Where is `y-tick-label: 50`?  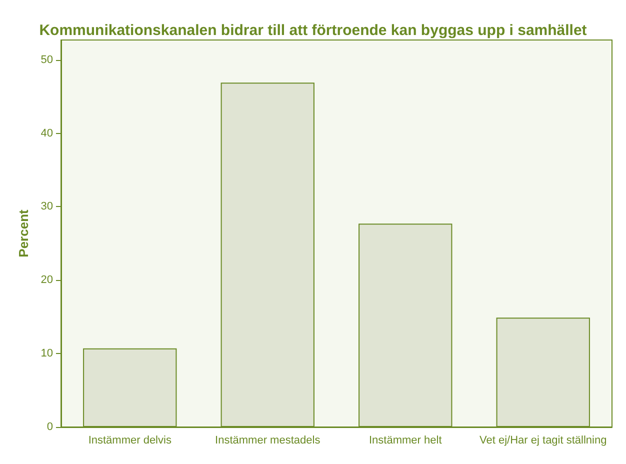 y-tick-label: 50 is located at coordinates (46, 60).